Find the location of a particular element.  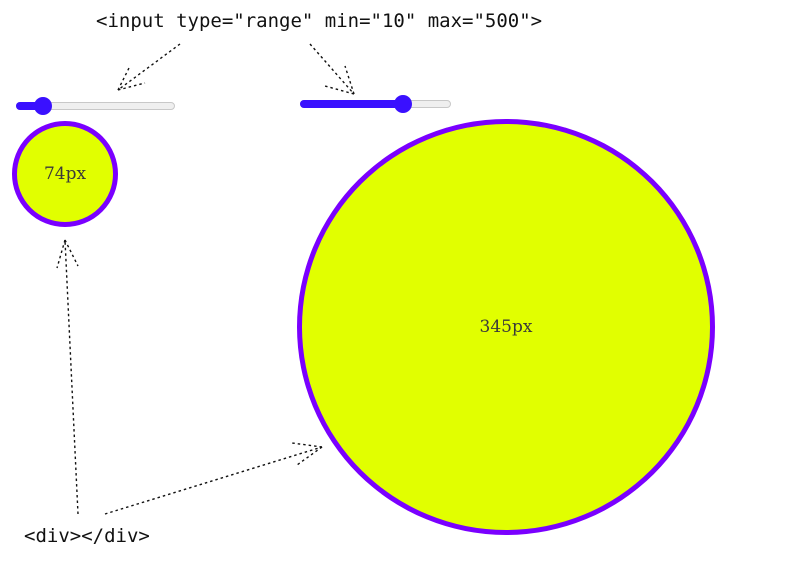

size-slider-large is located at coordinates (375, 104).